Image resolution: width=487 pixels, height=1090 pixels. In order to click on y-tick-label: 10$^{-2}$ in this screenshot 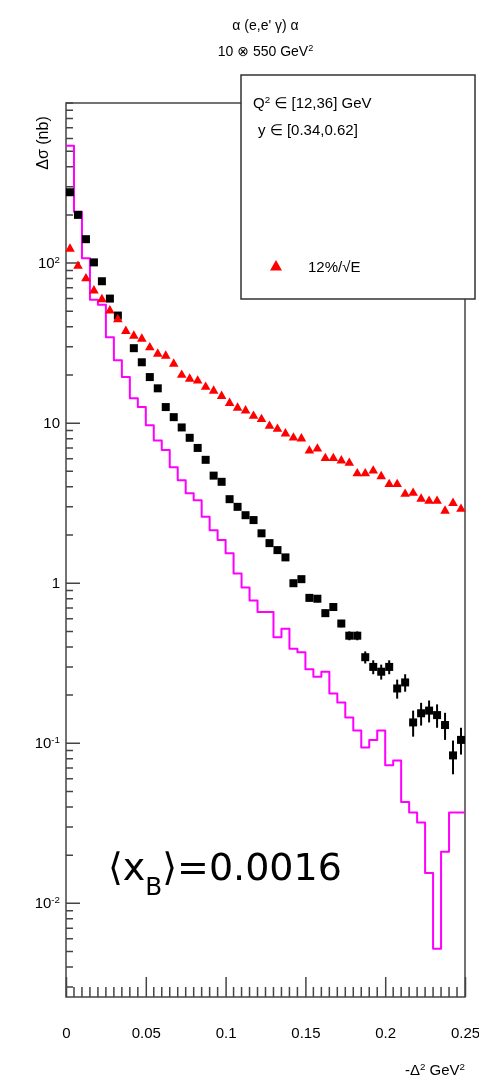, I will do `click(47, 902)`.